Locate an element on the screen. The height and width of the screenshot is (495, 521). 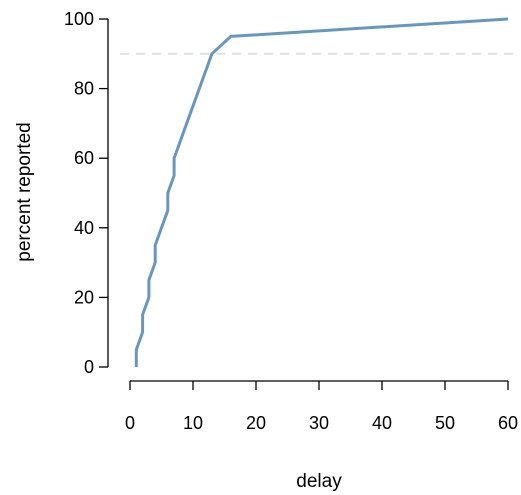
y-tick-label: 60 is located at coordinates (84, 158).